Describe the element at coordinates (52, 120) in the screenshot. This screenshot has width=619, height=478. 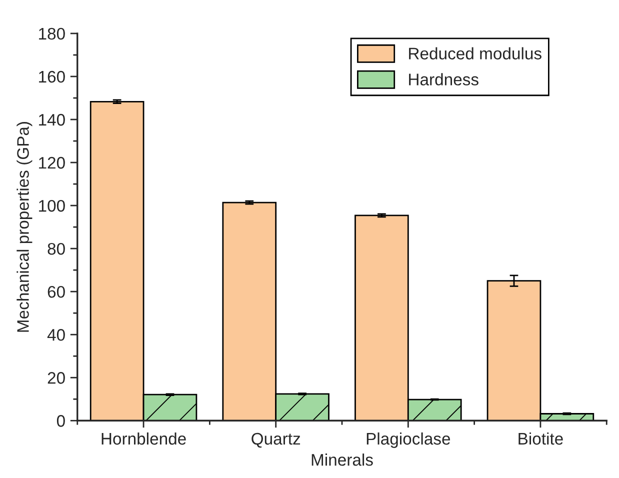
I see `y-tick-label: 140` at that location.